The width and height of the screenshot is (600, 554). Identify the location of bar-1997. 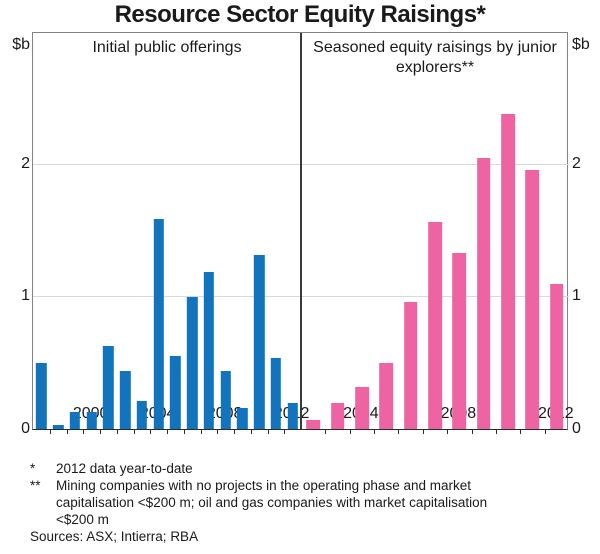
(41, 396).